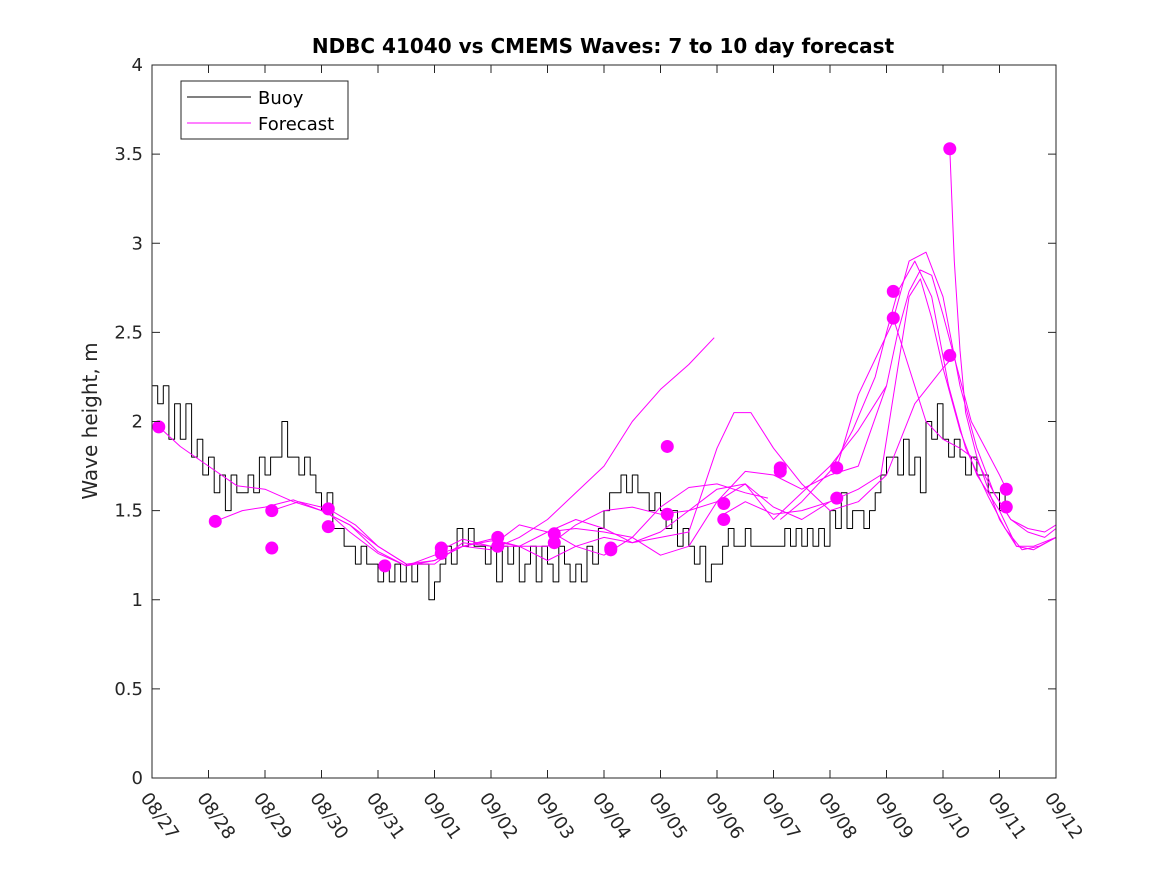 This screenshot has width=1167, height=875. What do you see at coordinates (90, 420) in the screenshot?
I see `y-axis-label: Wave height, m` at bounding box center [90, 420].